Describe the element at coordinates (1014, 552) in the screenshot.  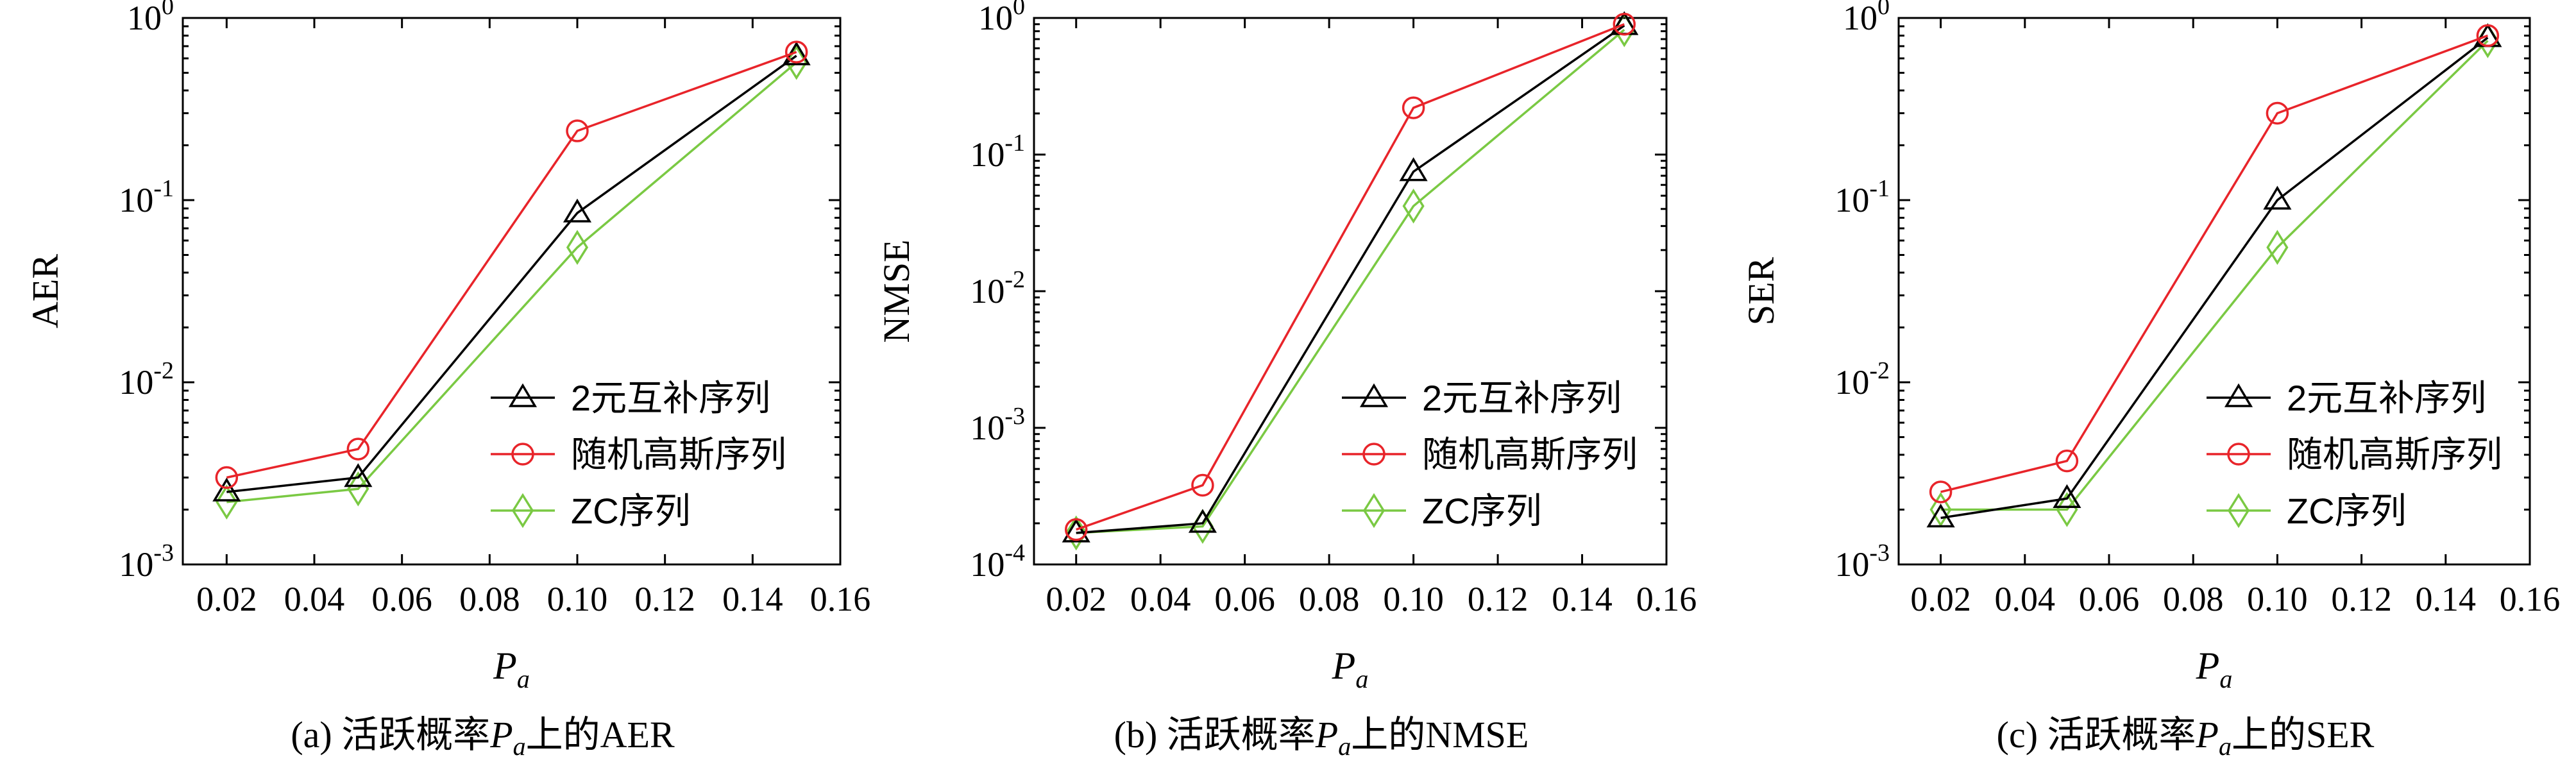
I see `y-tick-exponent: -4` at that location.